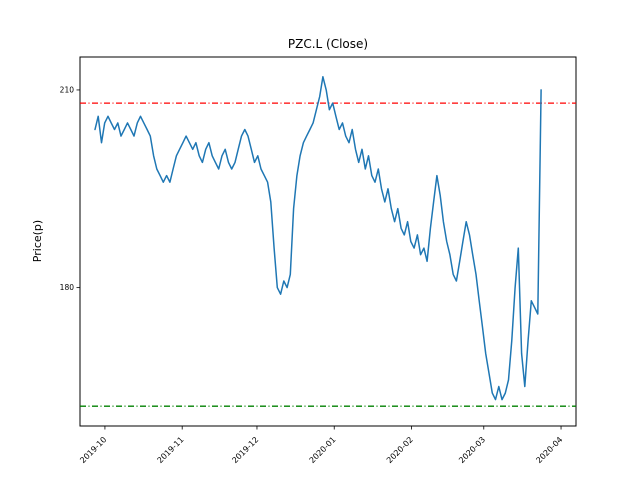 This screenshot has height=480, width=640. Describe the element at coordinates (37, 241) in the screenshot. I see `y-axis-label: Price(p)` at that location.